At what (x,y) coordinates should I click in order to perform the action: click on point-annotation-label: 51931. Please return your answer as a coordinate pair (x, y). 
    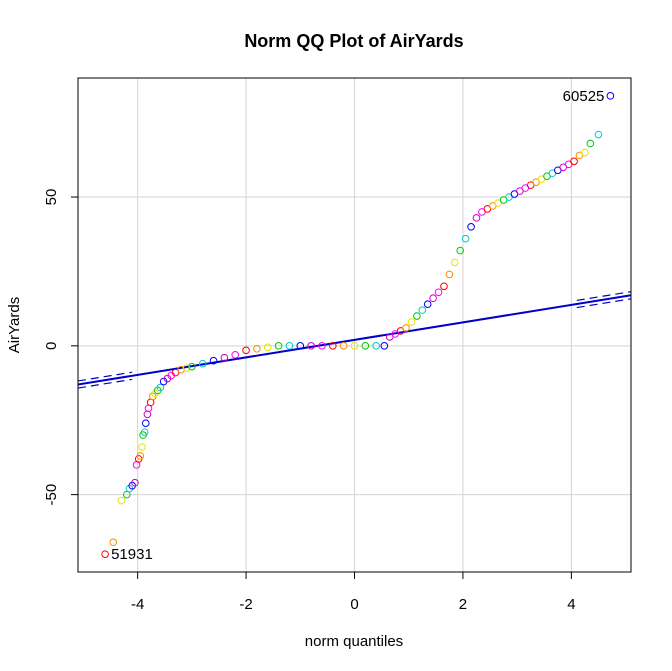
    Looking at the image, I should click on (132, 554).